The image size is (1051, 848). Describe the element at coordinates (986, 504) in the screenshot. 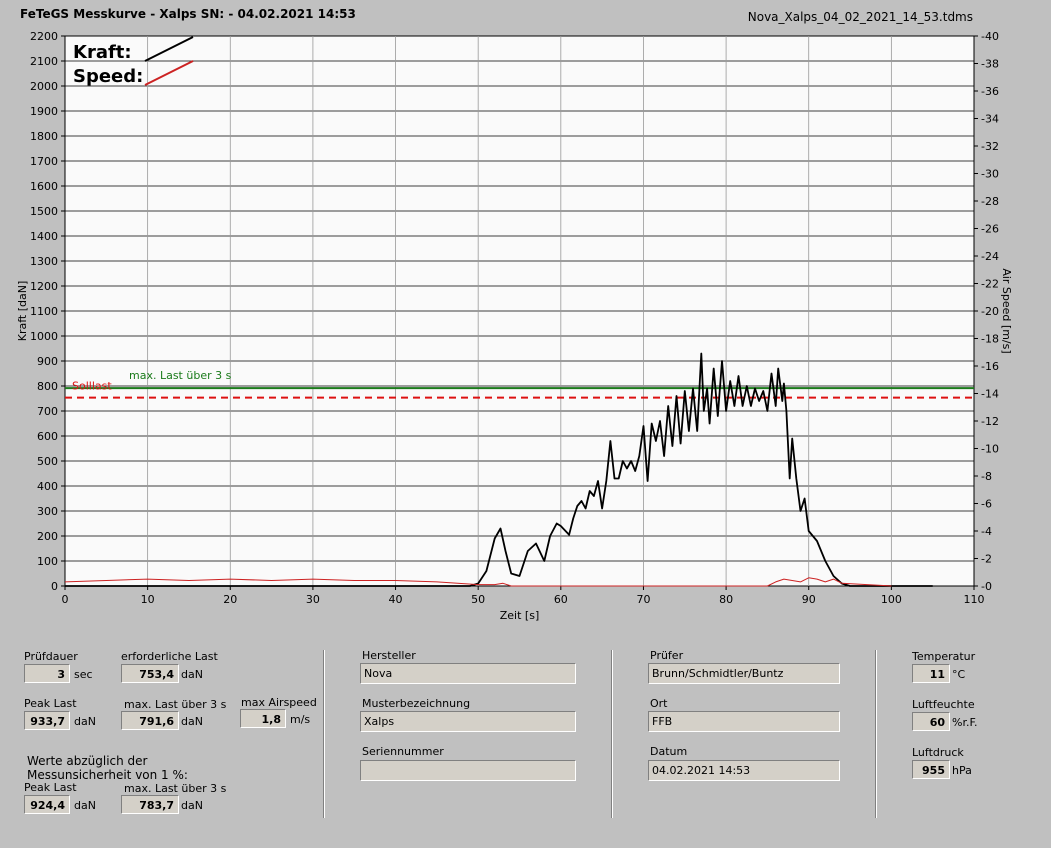

I see `y2-tick-label: -6` at that location.